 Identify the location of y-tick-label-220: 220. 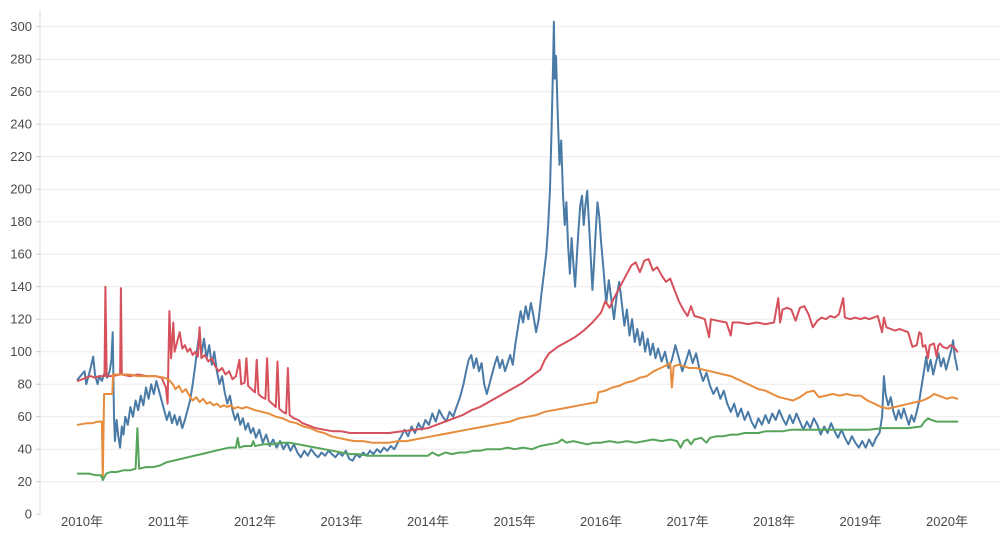
(21, 156).